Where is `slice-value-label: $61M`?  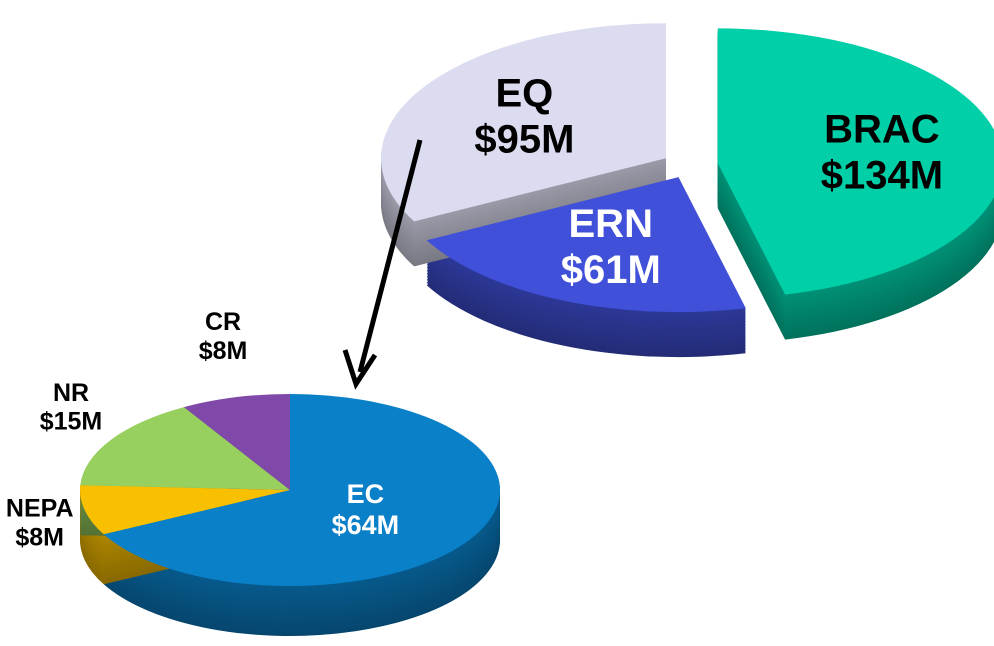 slice-value-label: $61M is located at coordinates (611, 270).